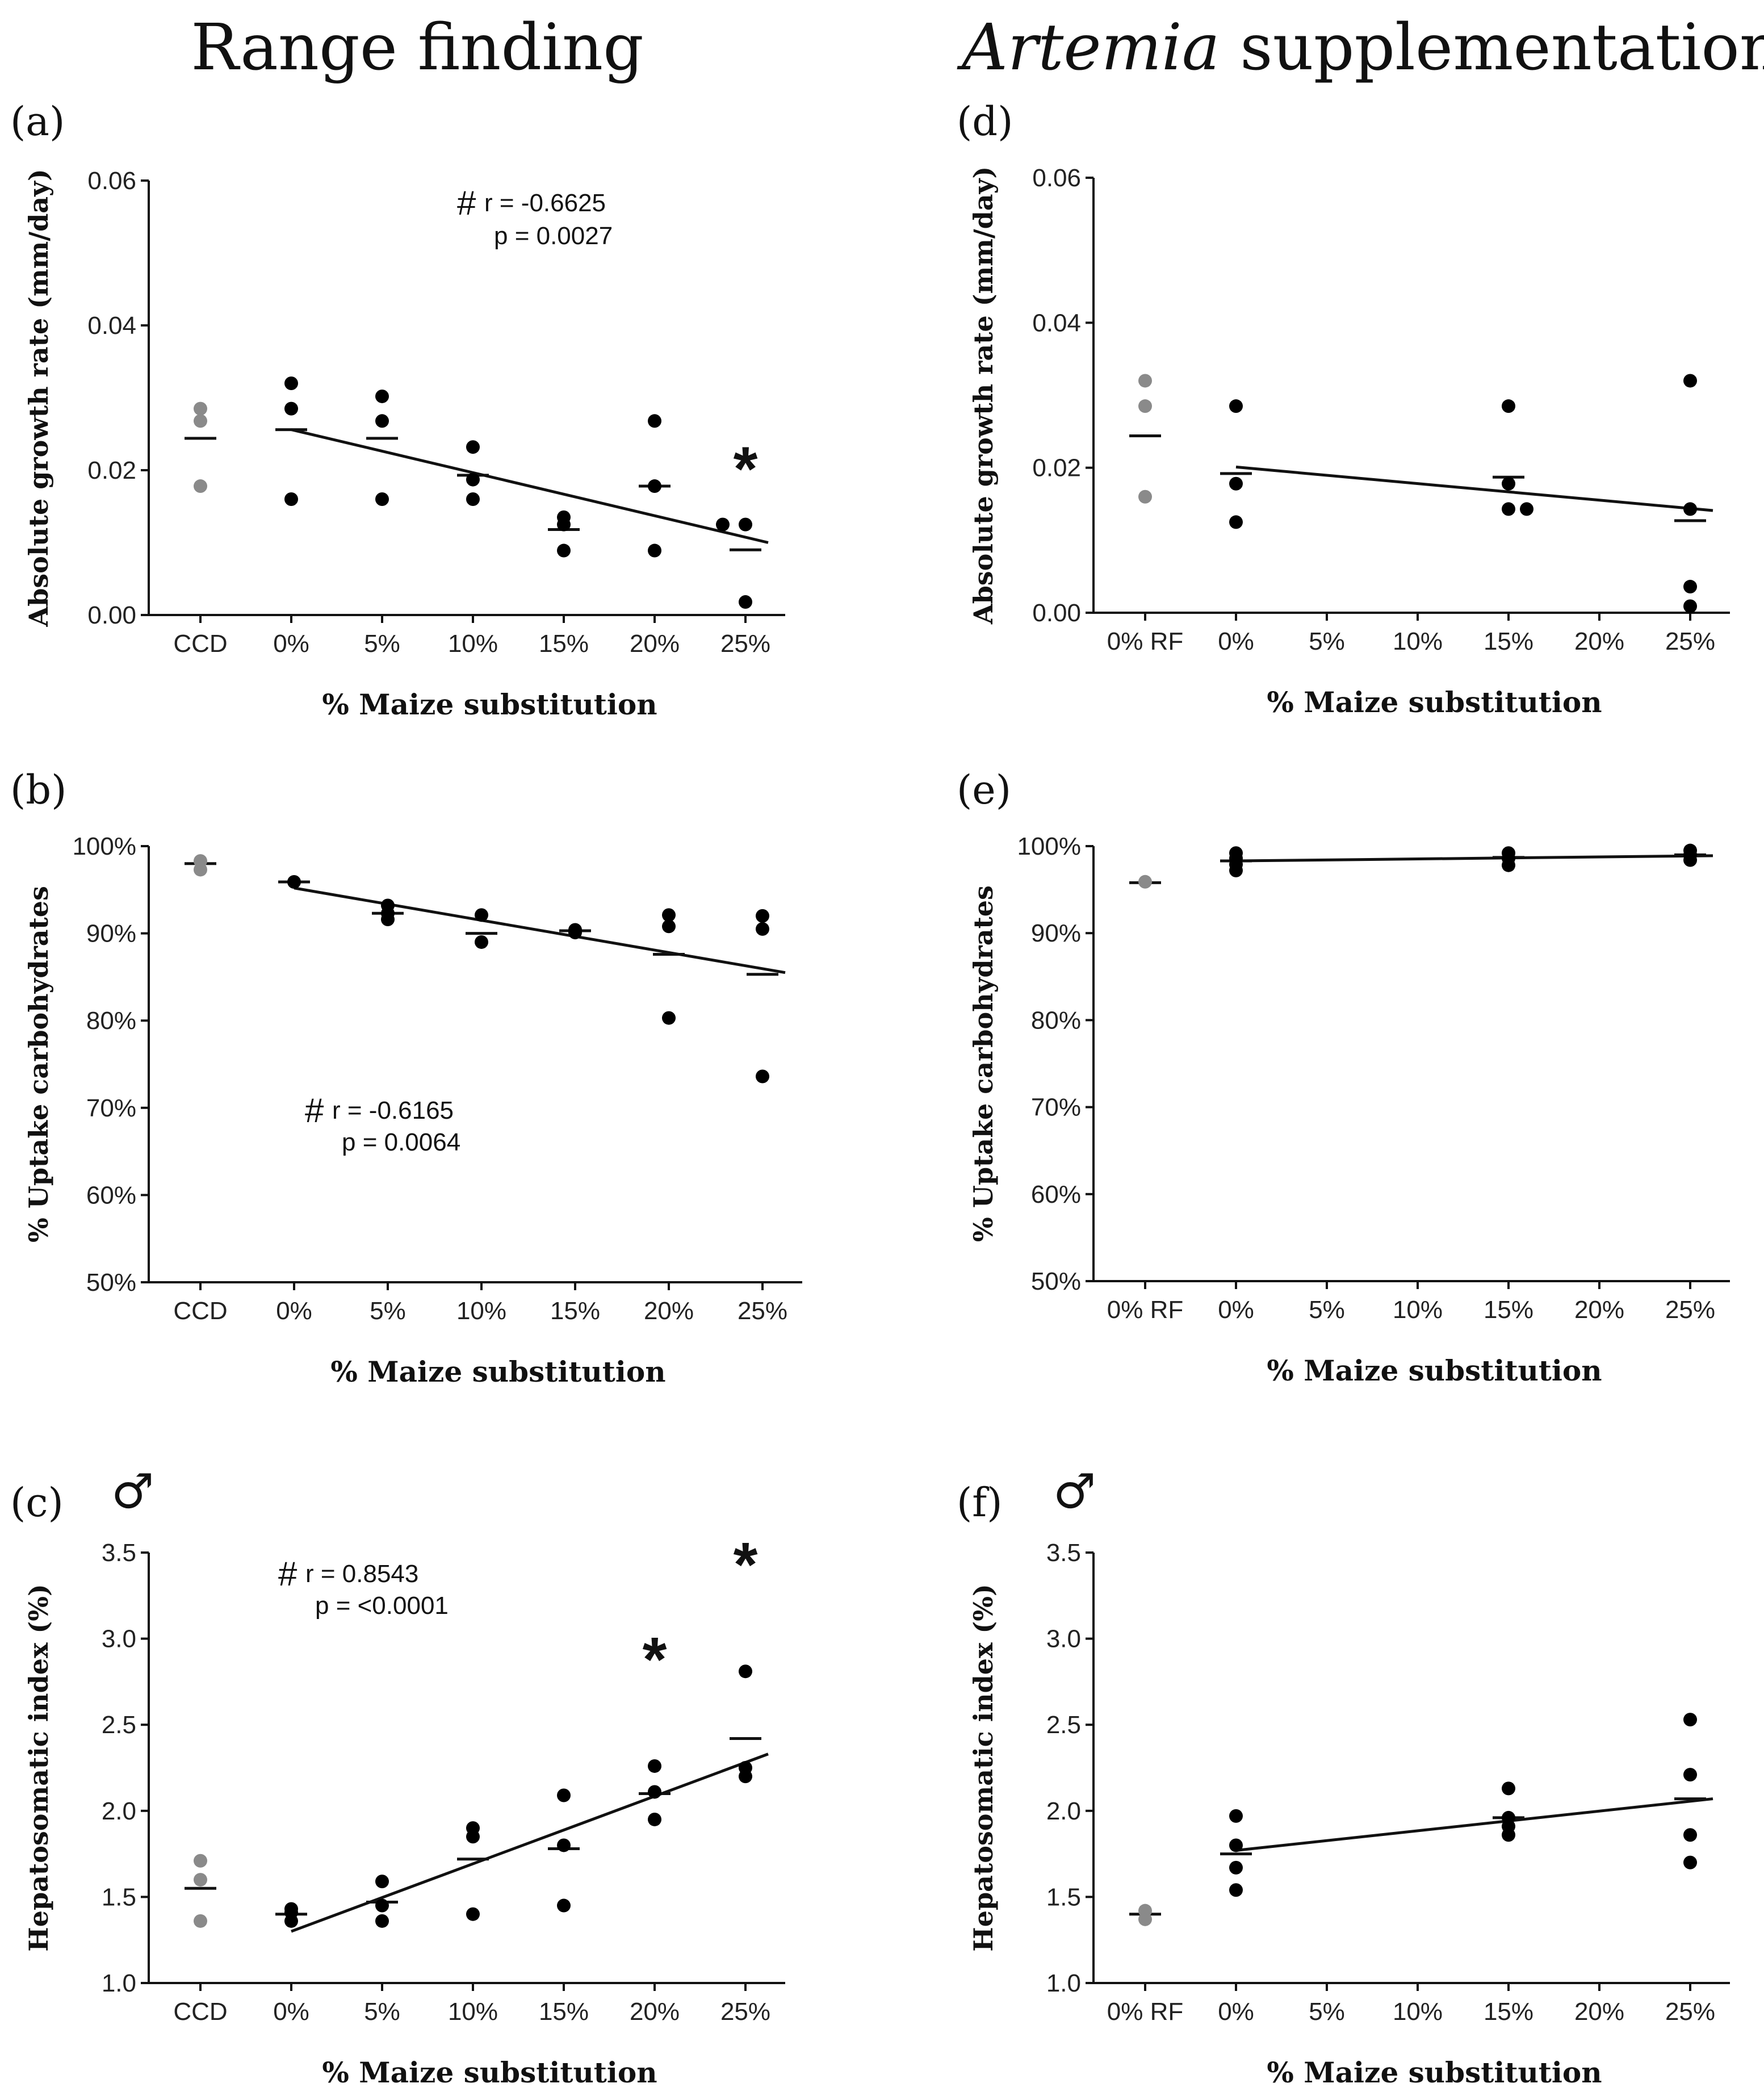 This screenshot has width=1764, height=2100. Describe the element at coordinates (393, 1110) in the screenshot. I see `stat-r-value: r = -0.6165` at that location.